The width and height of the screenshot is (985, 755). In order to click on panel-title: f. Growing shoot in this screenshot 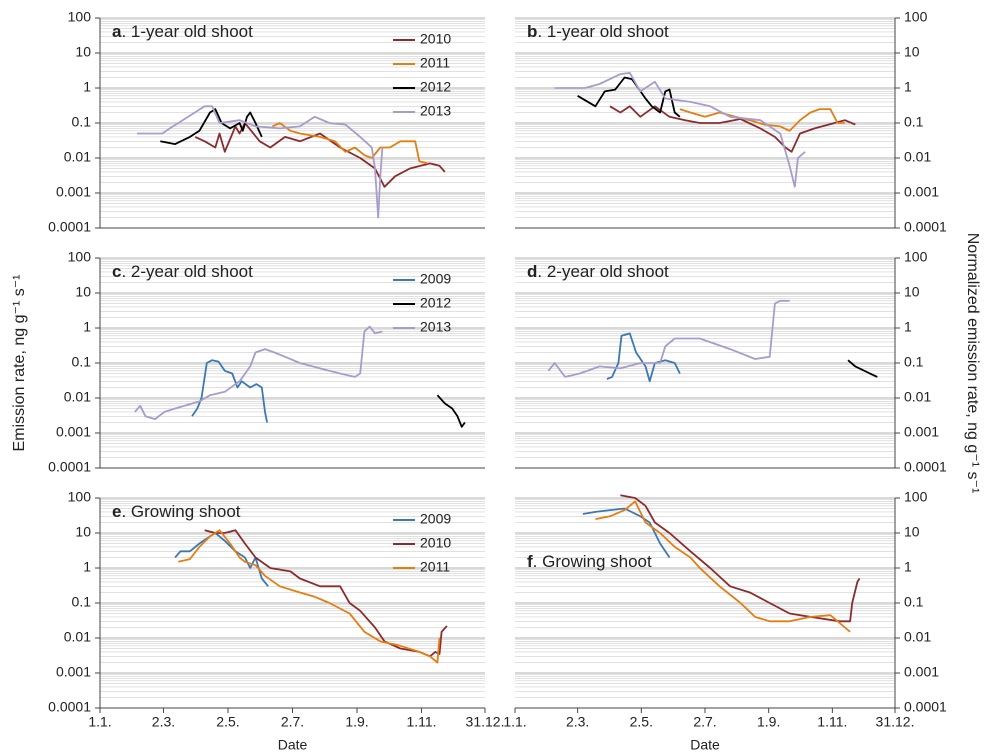, I will do `click(589, 561)`.